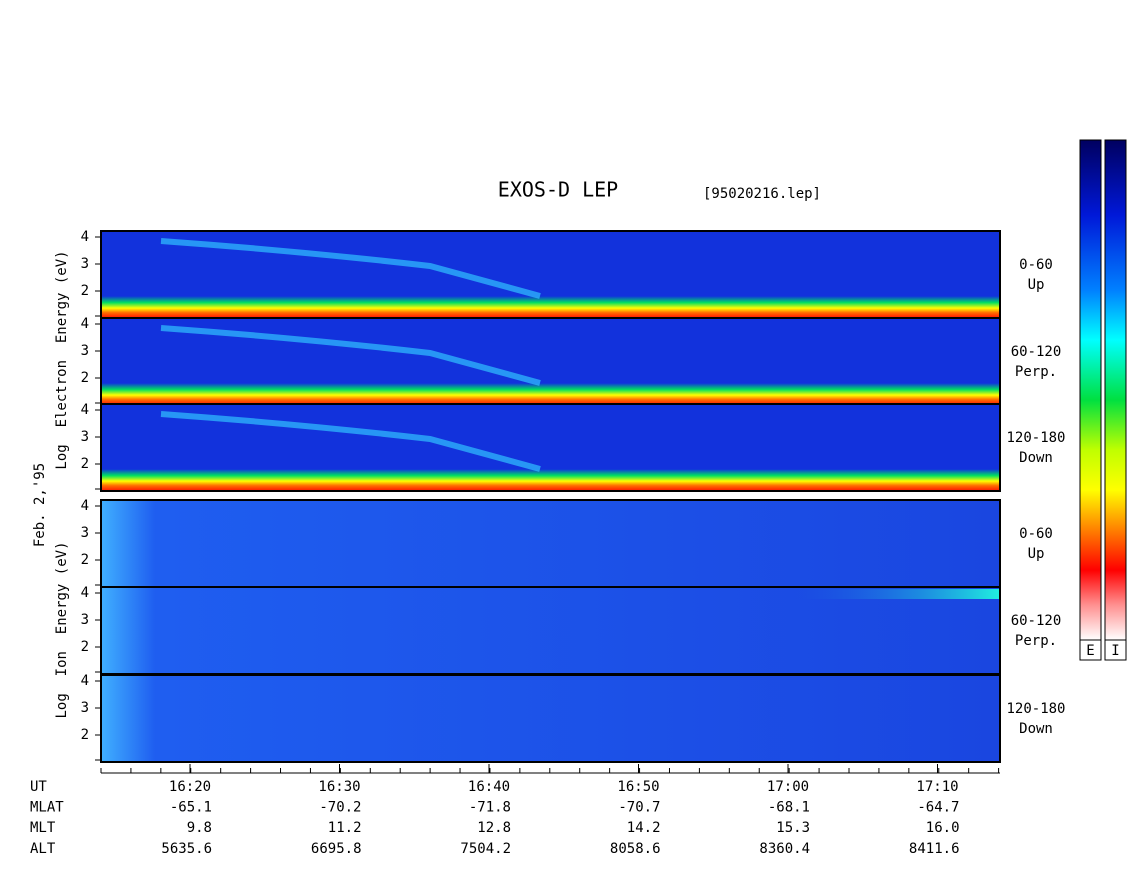 The height and width of the screenshot is (875, 1130). What do you see at coordinates (485, 849) in the screenshot?
I see `ephemeris-value: 7504.2` at bounding box center [485, 849].